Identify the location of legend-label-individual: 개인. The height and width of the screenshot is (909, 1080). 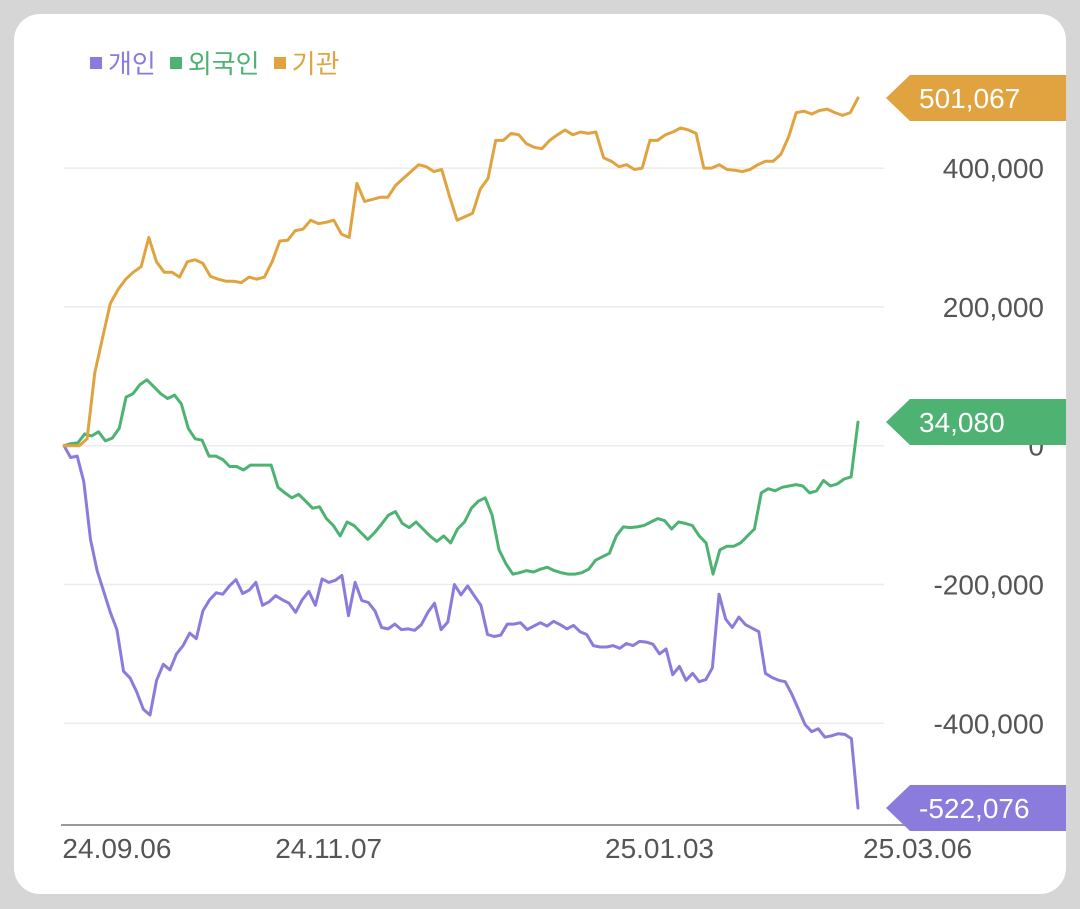
(132, 64).